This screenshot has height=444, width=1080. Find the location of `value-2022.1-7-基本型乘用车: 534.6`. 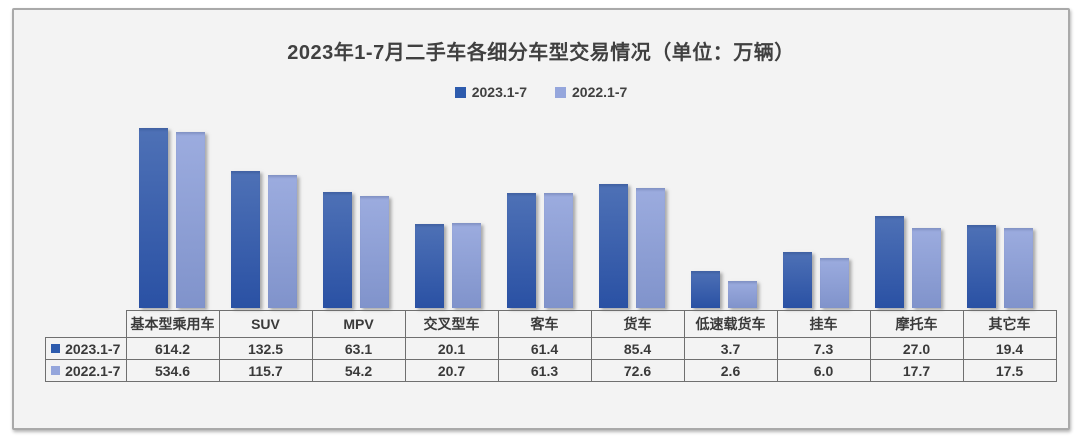

value-2022.1-7-基本型乘用车: 534.6 is located at coordinates (172, 370).